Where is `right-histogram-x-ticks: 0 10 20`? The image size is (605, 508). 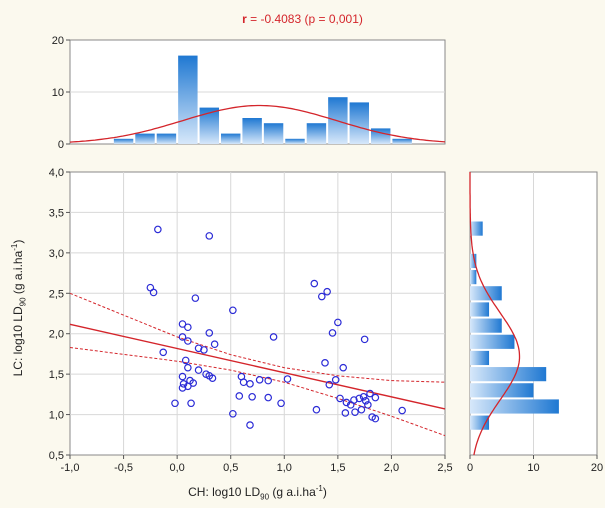 right-histogram-x-ticks: 0 10 20 is located at coordinates (535, 464).